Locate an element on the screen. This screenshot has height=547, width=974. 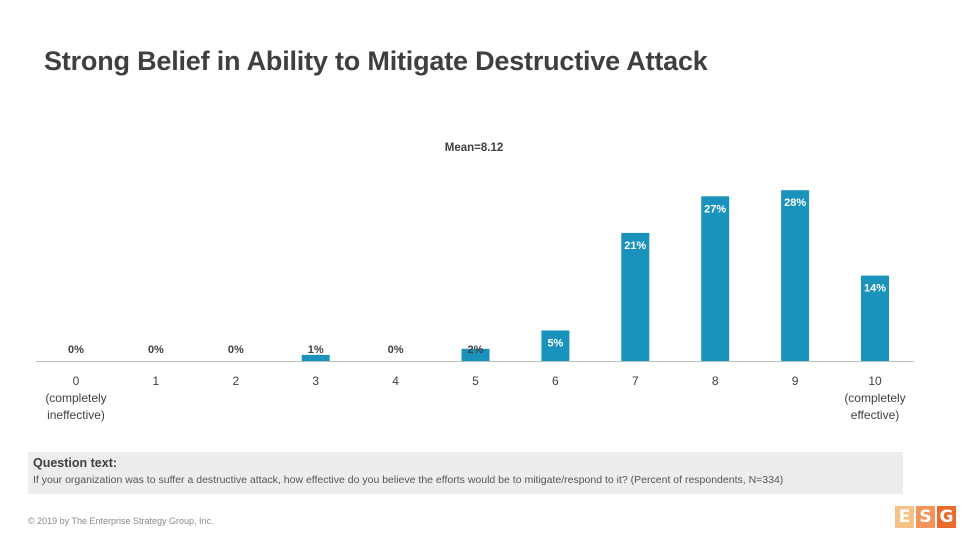
data-label-0: 0% is located at coordinates (76, 350).